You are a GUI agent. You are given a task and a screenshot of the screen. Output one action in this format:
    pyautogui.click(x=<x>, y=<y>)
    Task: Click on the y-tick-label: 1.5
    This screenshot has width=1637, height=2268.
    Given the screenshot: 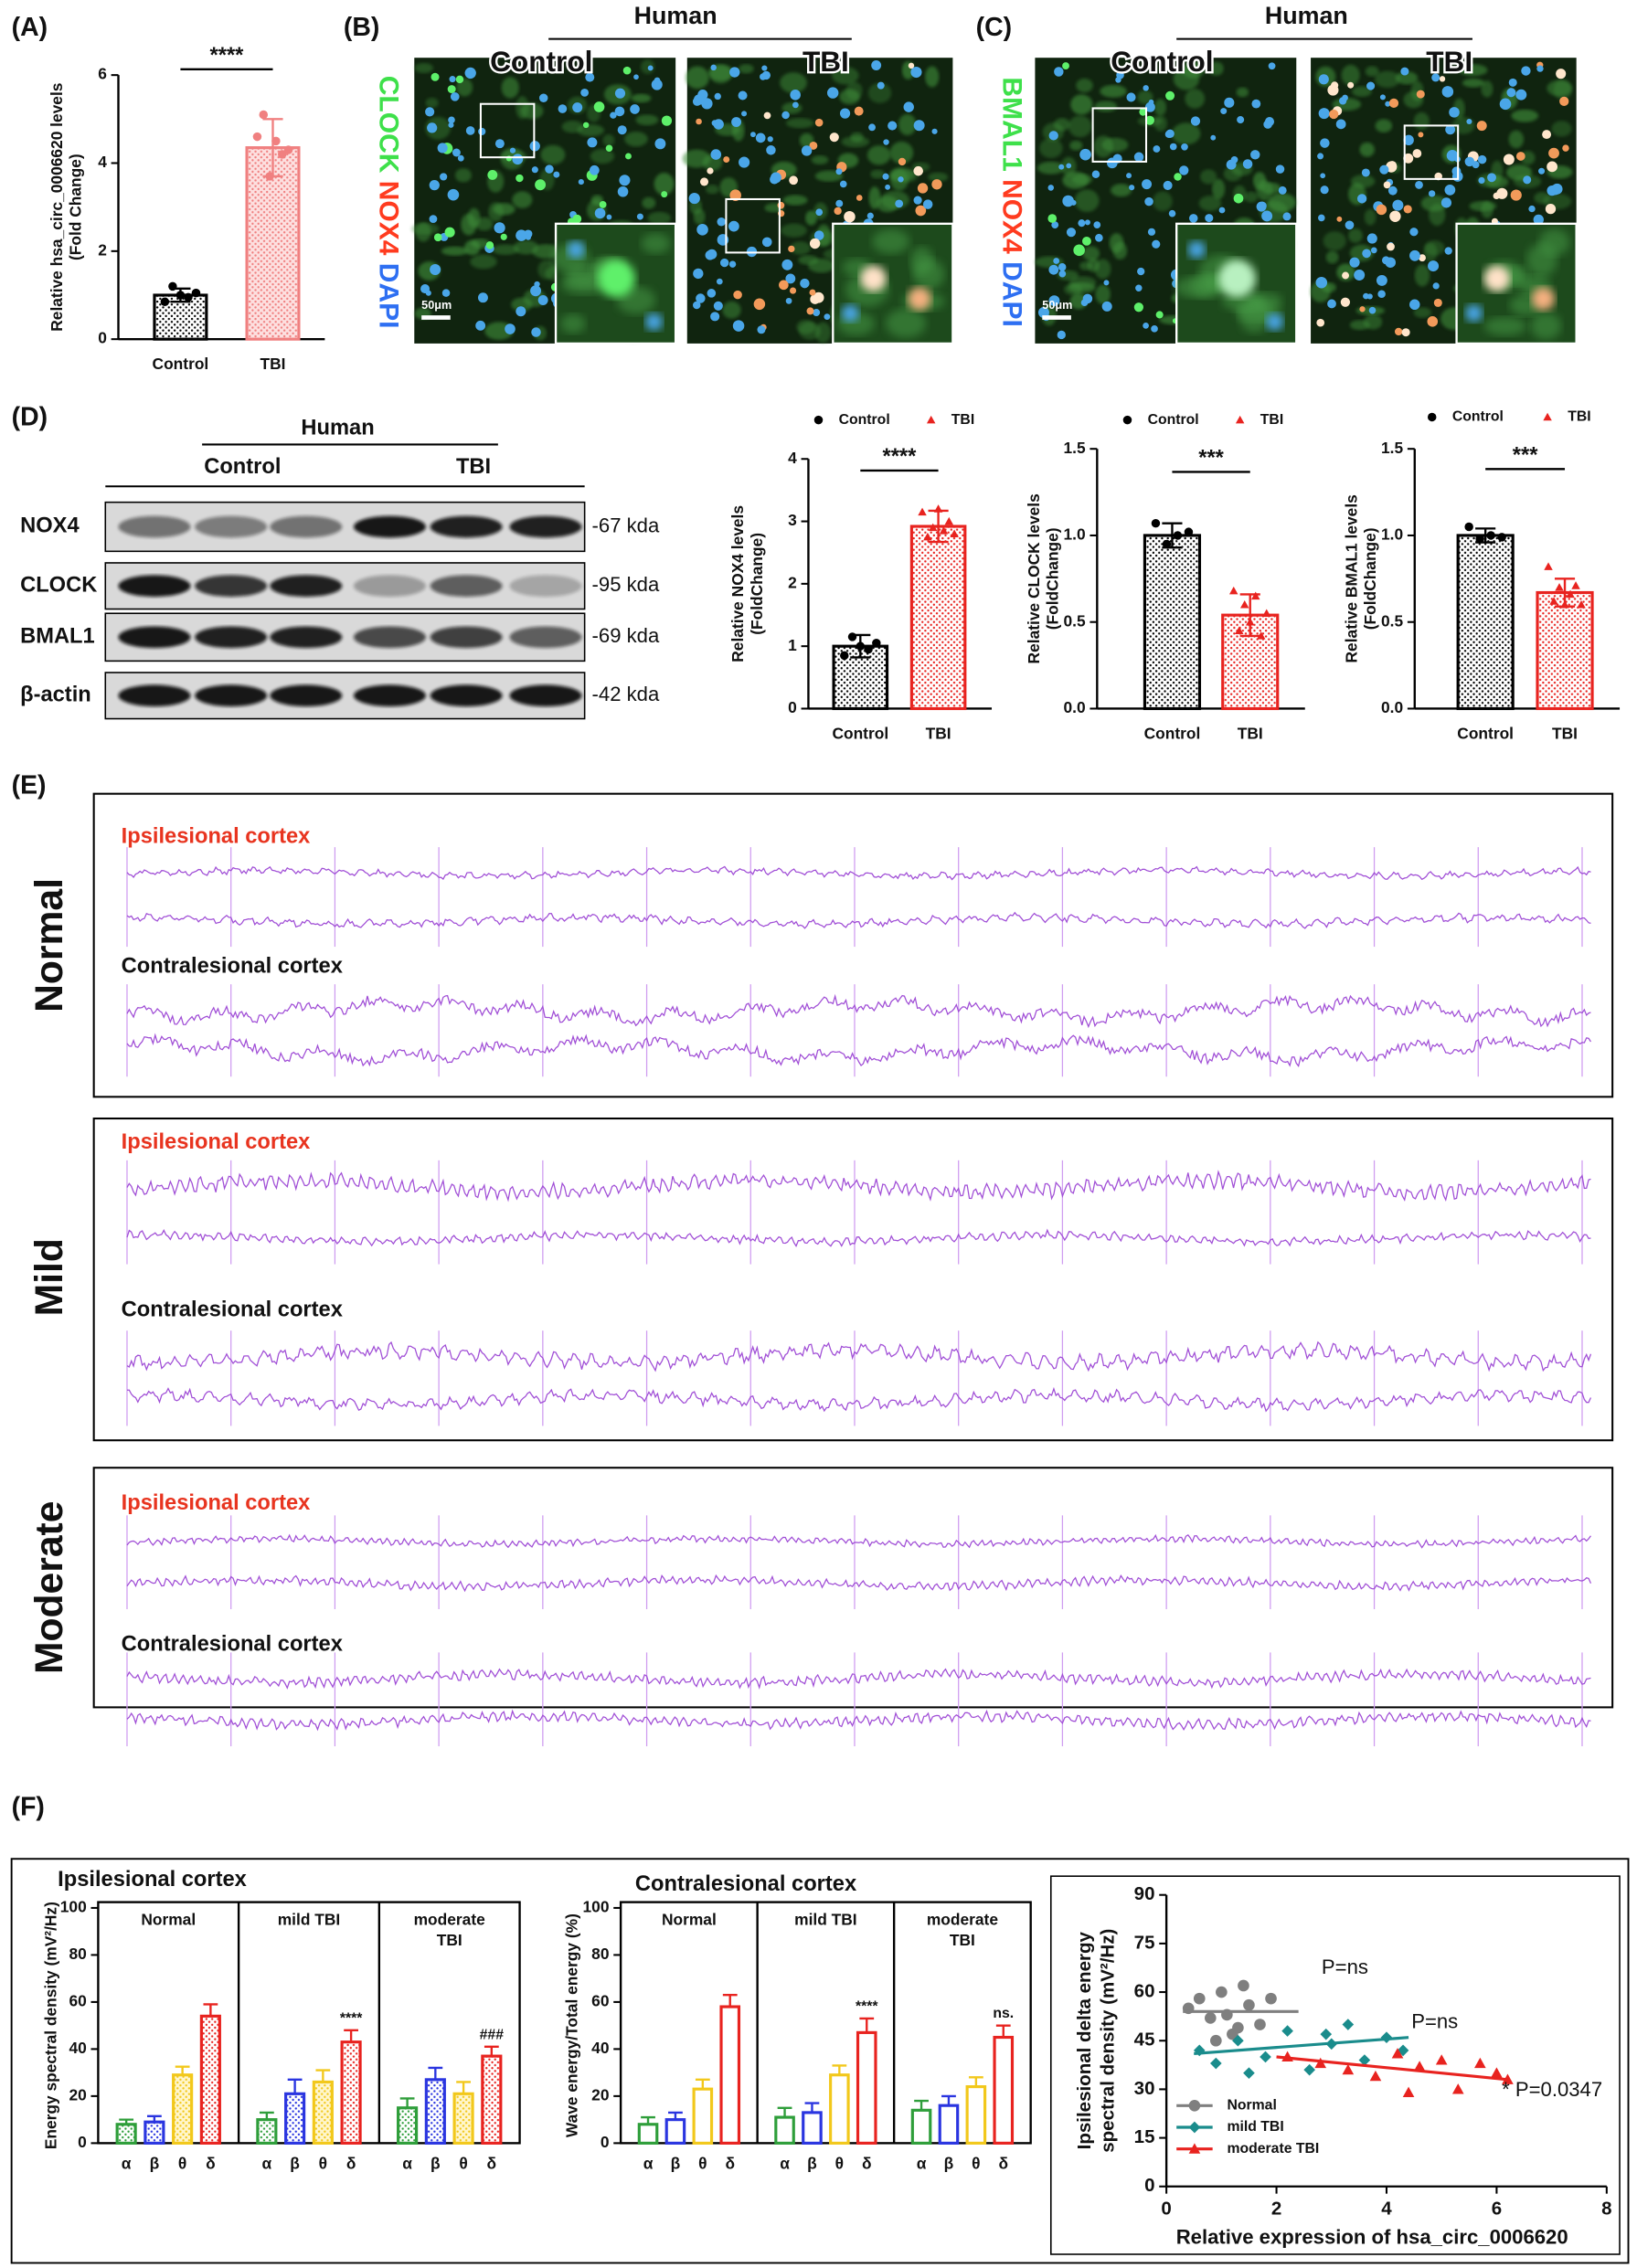 What is the action you would take?
    pyautogui.click(x=1075, y=448)
    